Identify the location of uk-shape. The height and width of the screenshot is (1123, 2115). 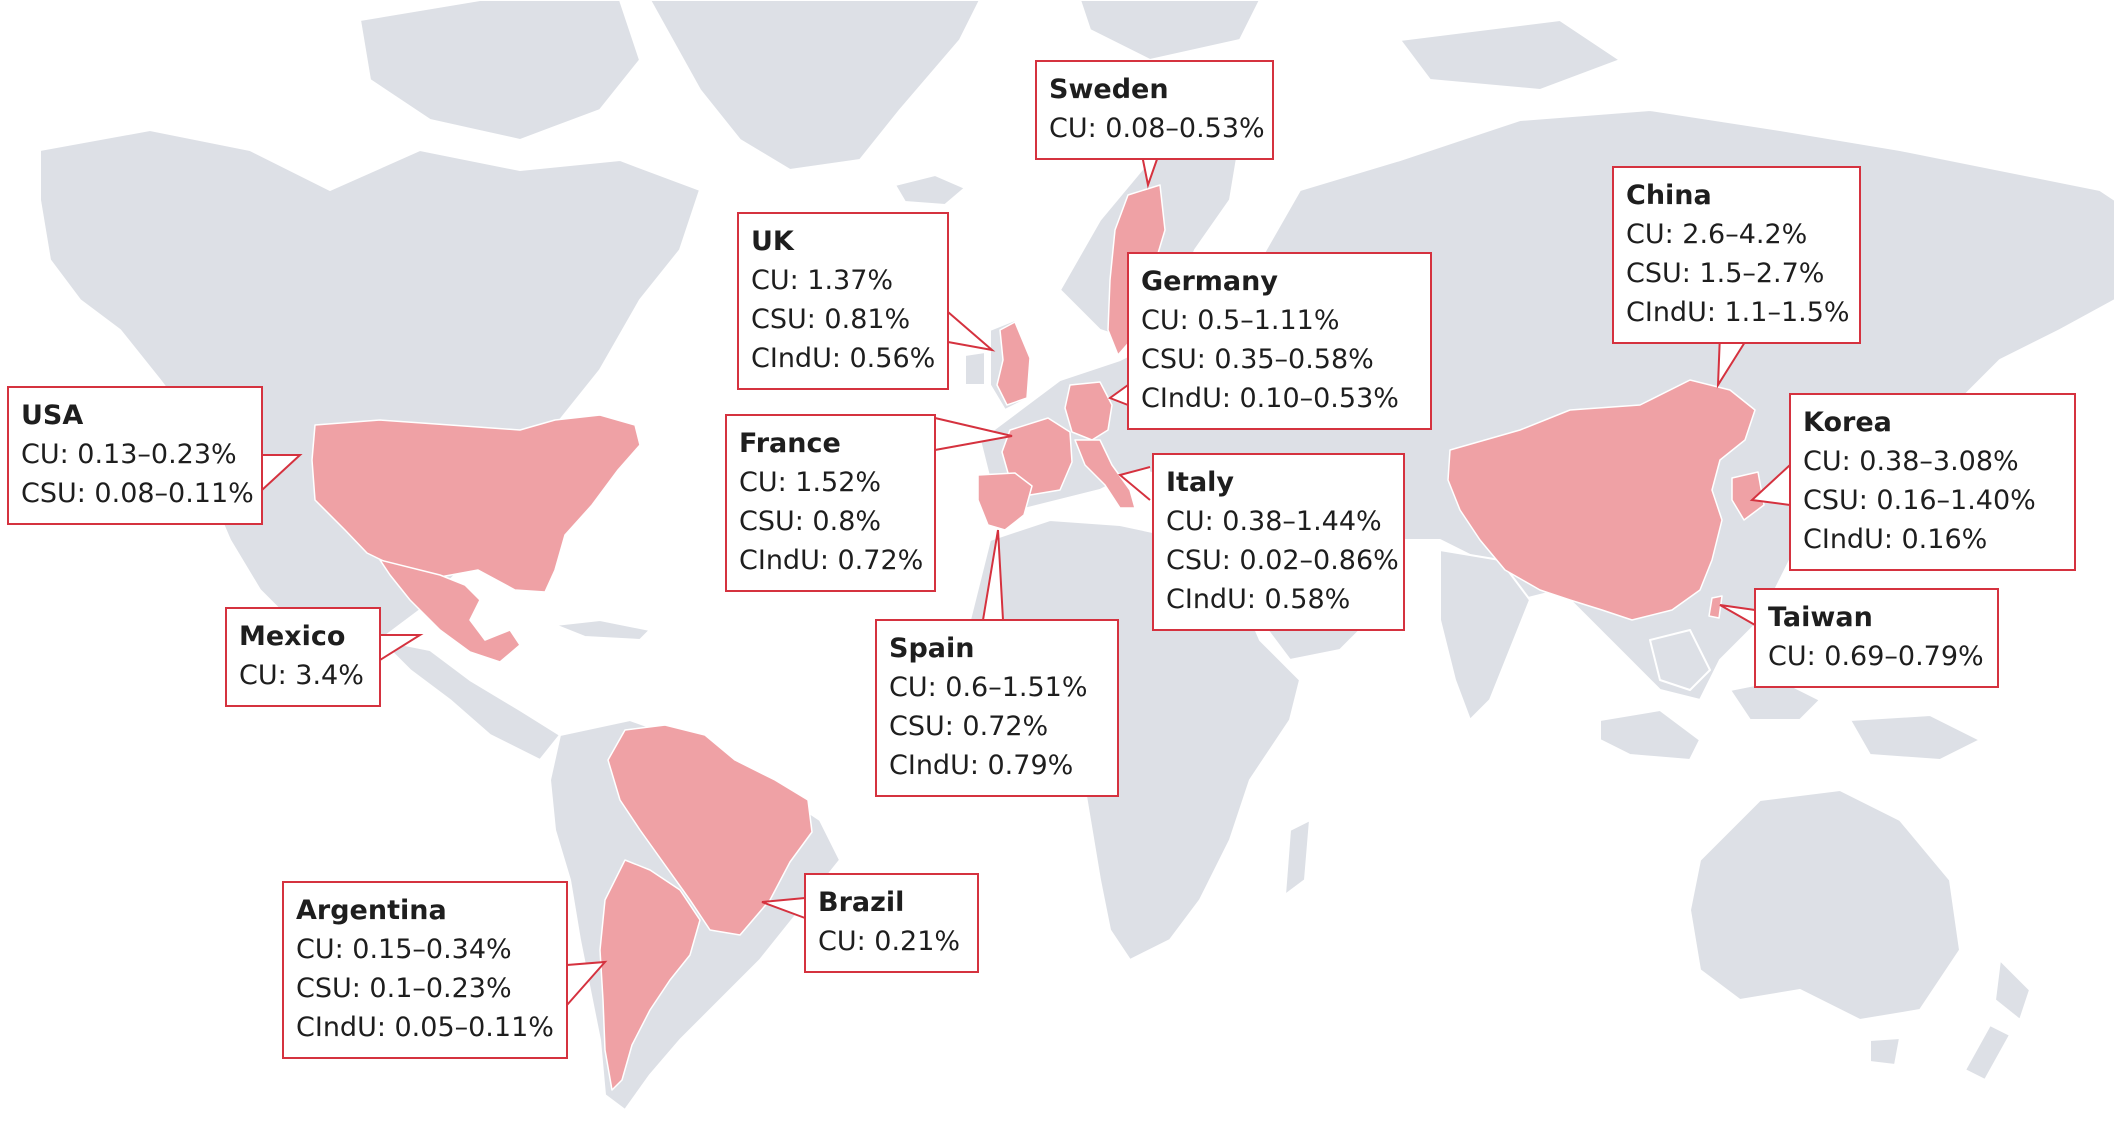
(1013, 363).